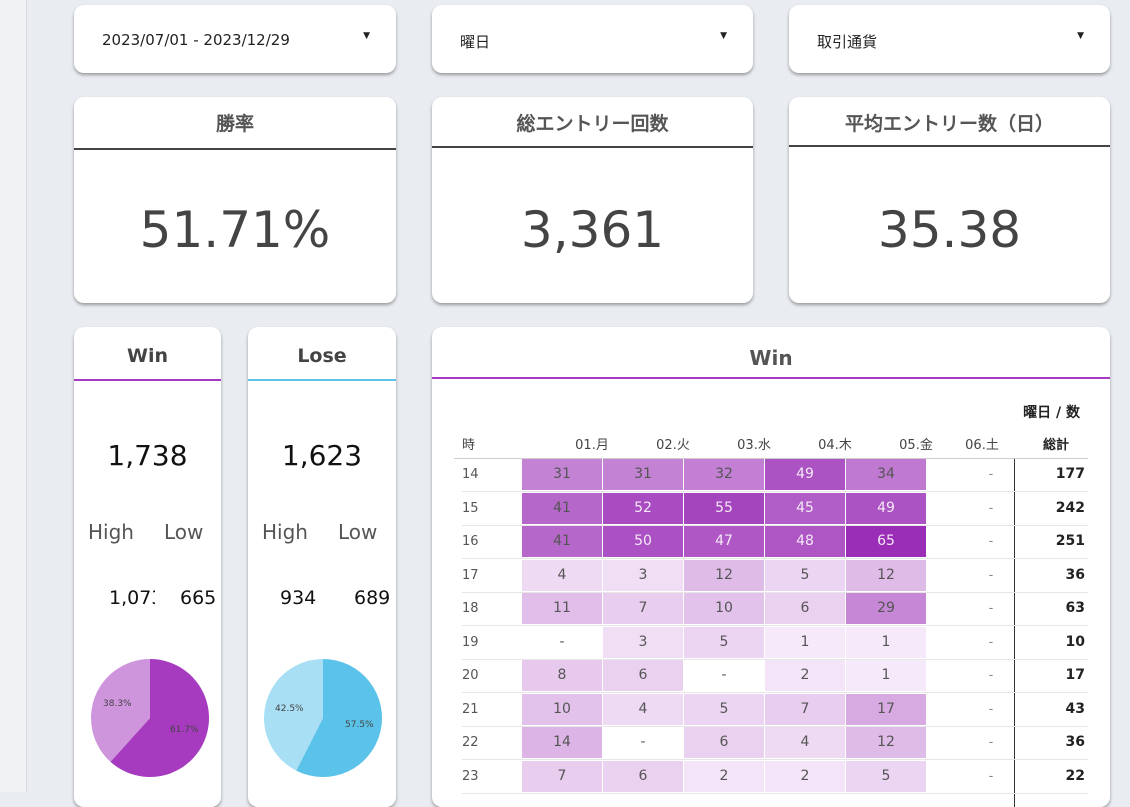  What do you see at coordinates (322, 356) in the screenshot?
I see `card-title: Lose` at bounding box center [322, 356].